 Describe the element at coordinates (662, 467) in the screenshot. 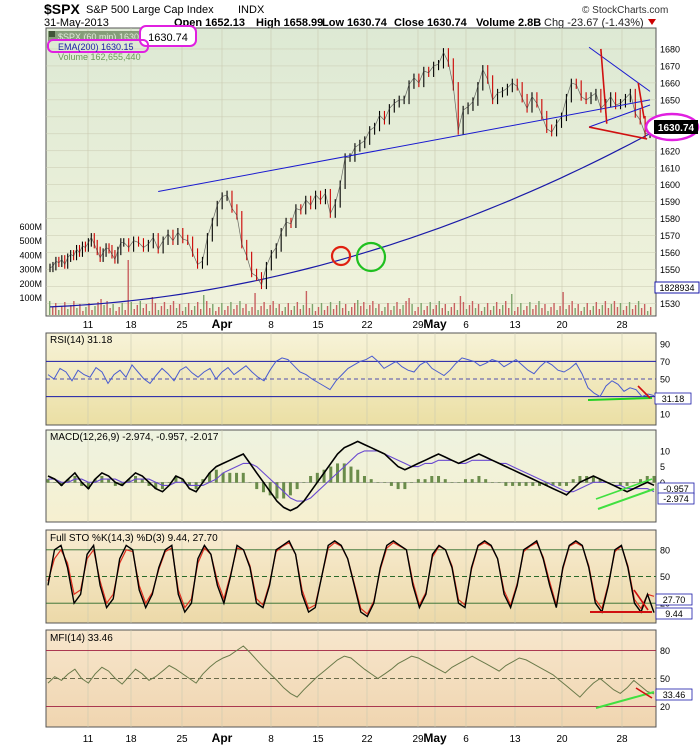

I see `macd-tick-label: 5` at that location.